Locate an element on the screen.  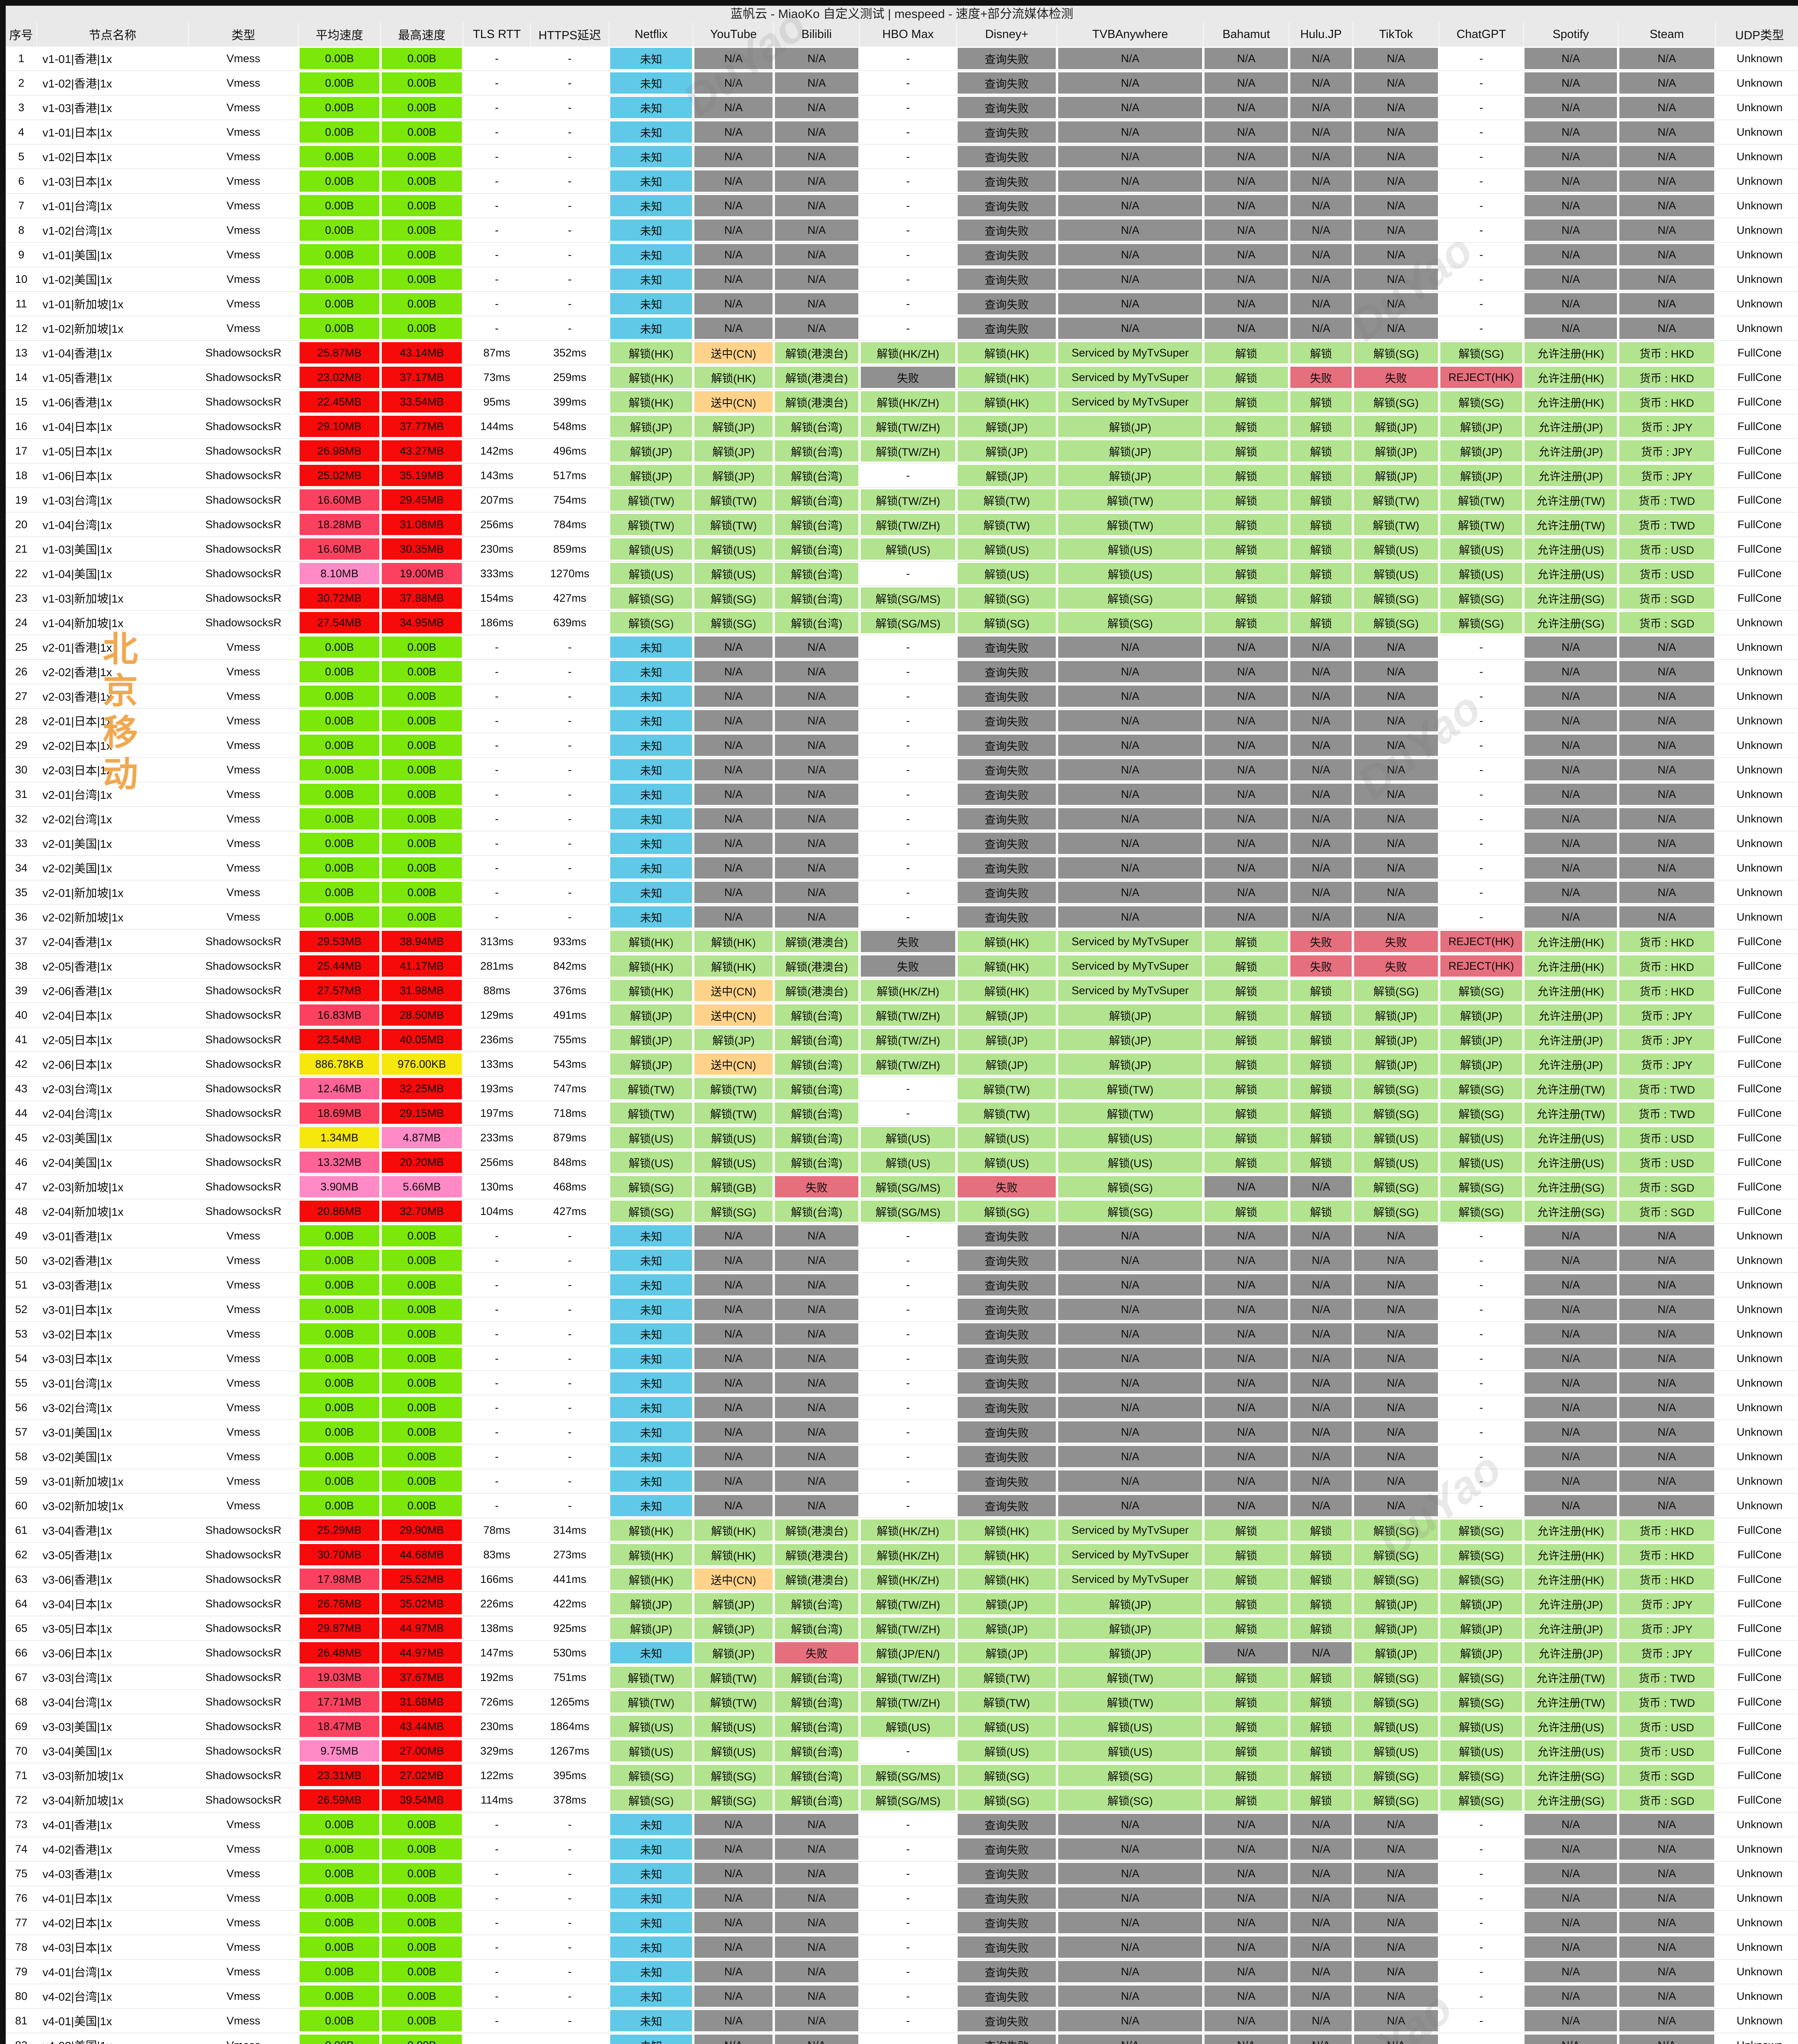
cell-max-speed: 37.67MB is located at coordinates (422, 1678).